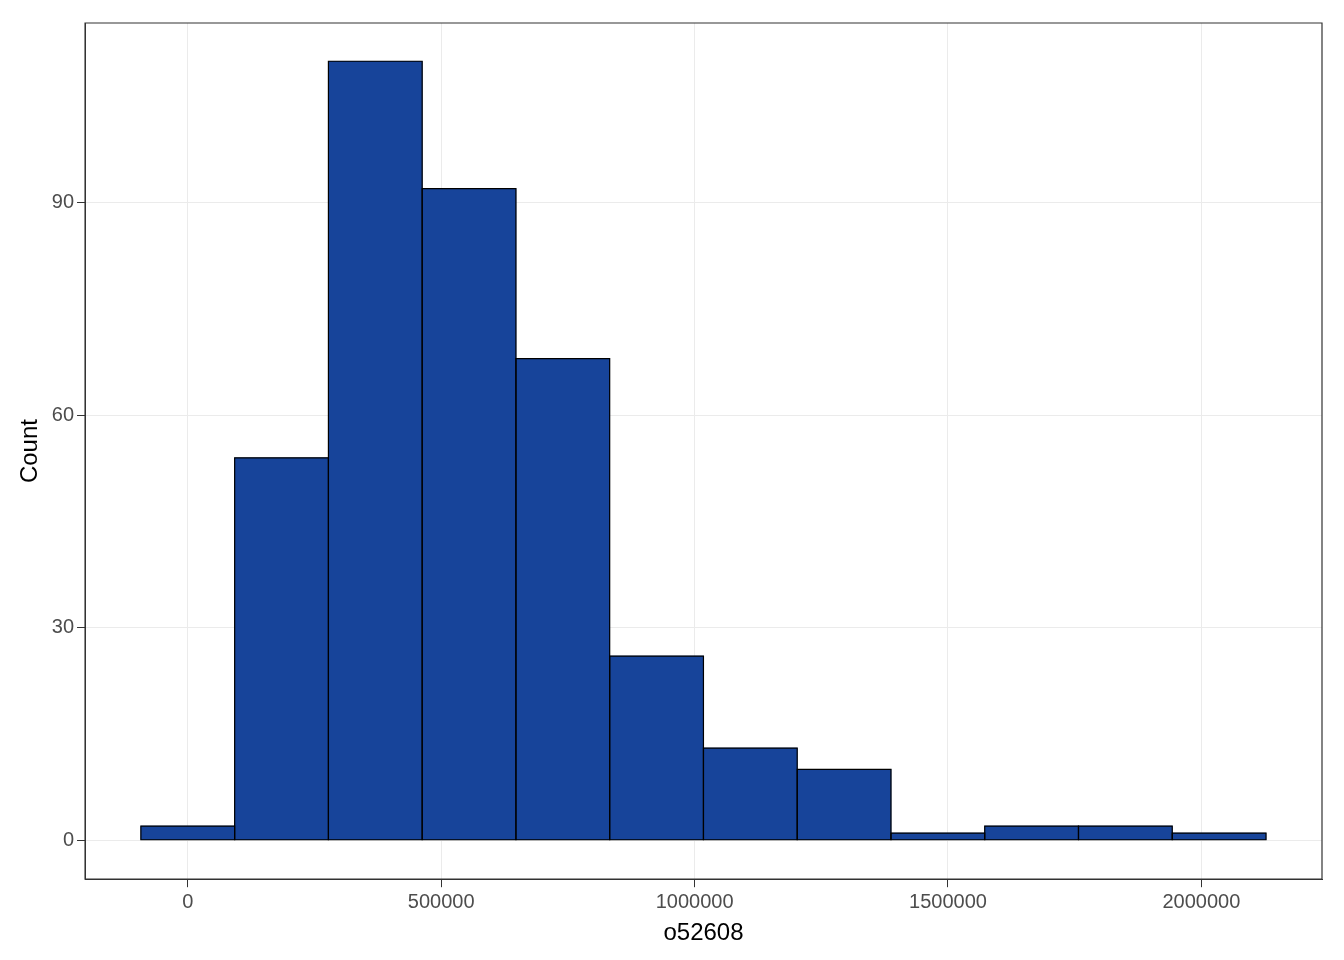  Describe the element at coordinates (63, 201) in the screenshot. I see `y-tick-label: 90` at that location.